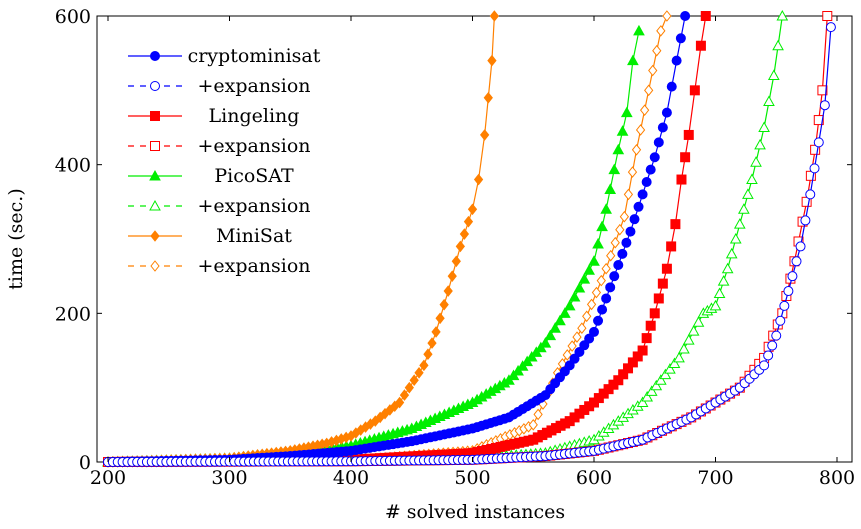 Image resolution: width=861 pixels, height=529 pixels. I want to click on legend-entry: cryptominisat, so click(224, 56).